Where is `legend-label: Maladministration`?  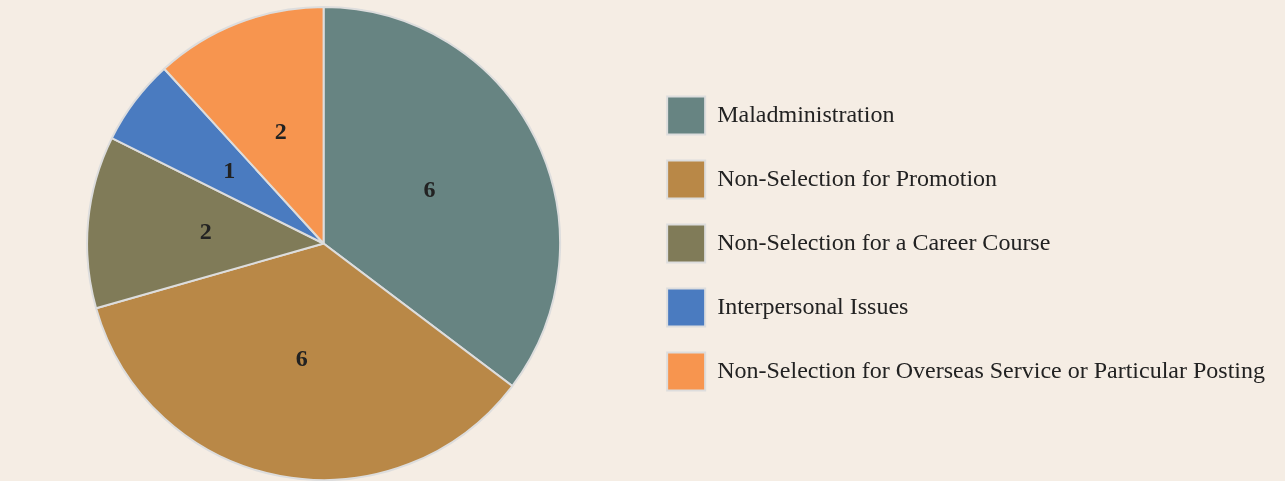 legend-label: Maladministration is located at coordinates (806, 113).